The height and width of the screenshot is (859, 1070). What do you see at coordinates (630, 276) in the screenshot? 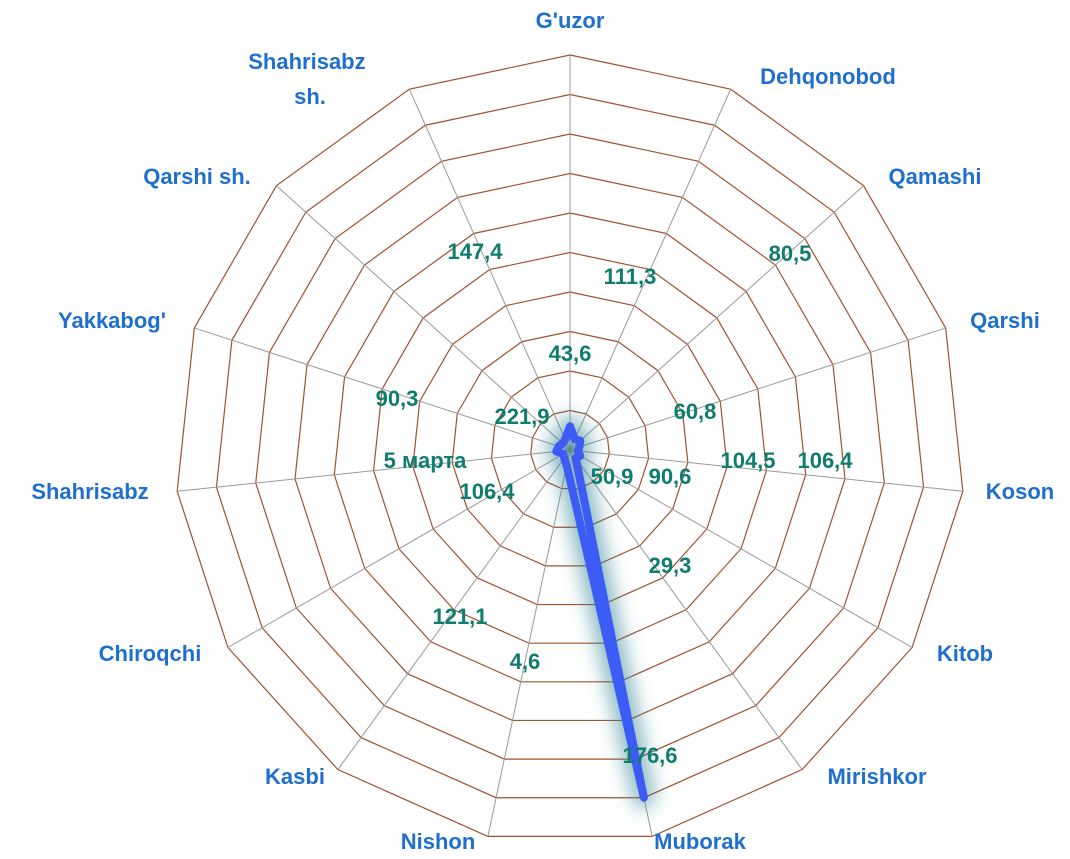
I see `annotation: 111,3` at bounding box center [630, 276].